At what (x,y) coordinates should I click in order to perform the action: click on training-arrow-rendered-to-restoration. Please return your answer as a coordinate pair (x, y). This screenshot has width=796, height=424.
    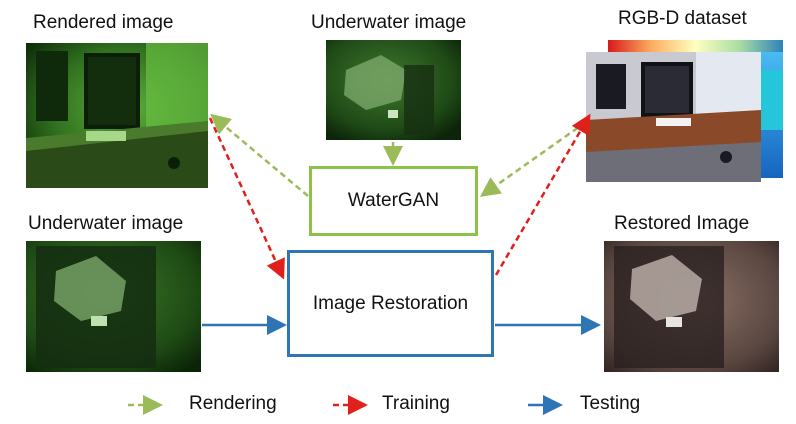
    Looking at the image, I should click on (246, 198).